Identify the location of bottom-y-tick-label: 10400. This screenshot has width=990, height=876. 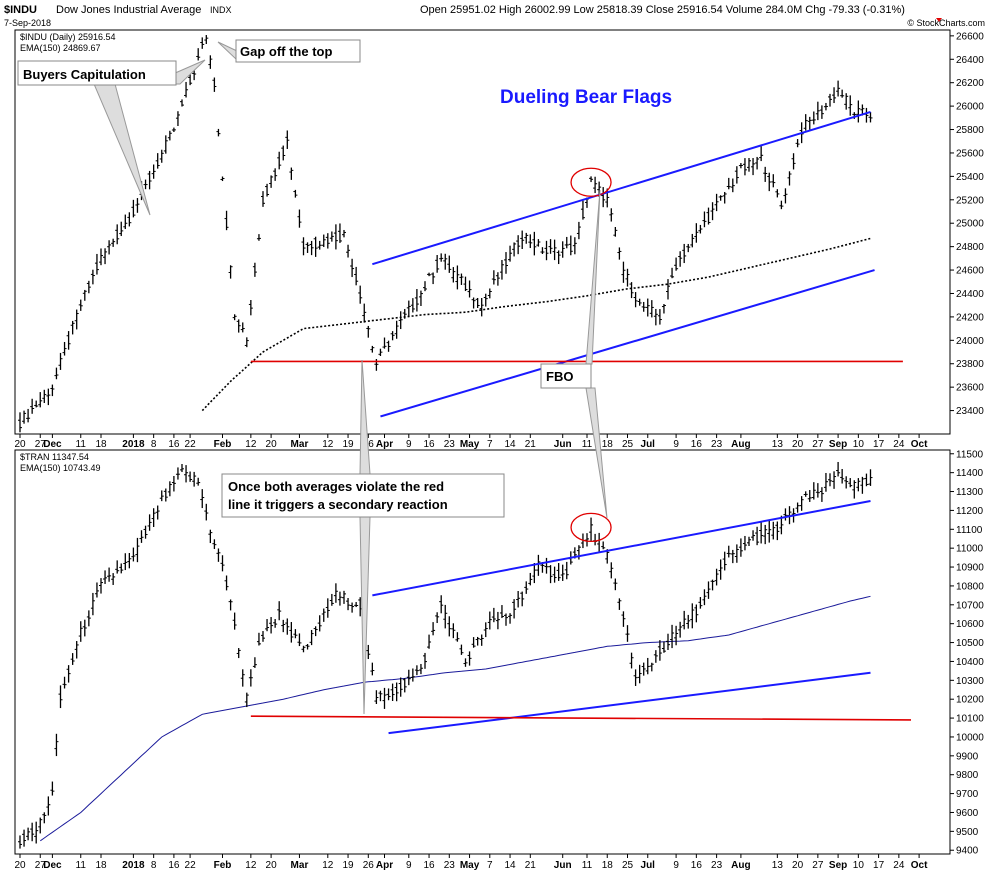
(970, 662).